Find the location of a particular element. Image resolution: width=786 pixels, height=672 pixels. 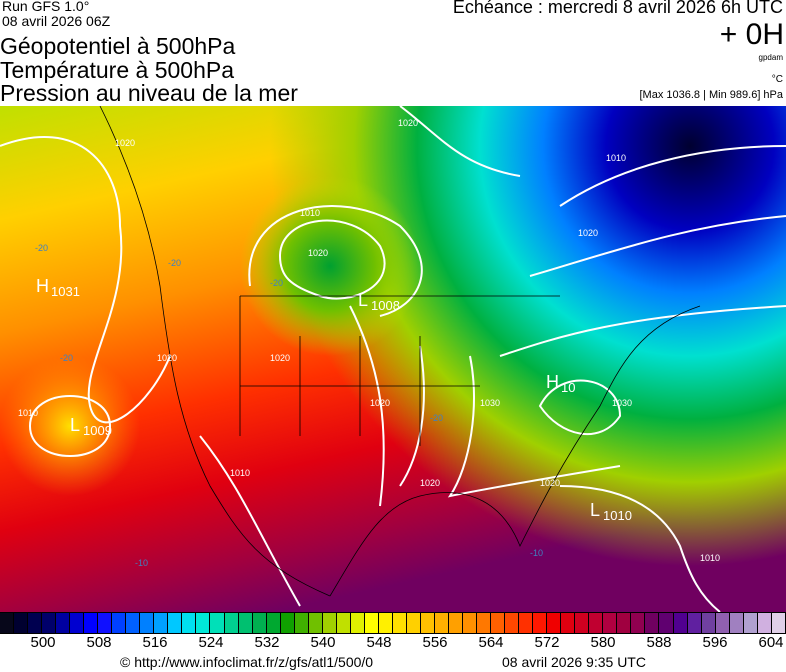

colorbar is located at coordinates (393, 623).